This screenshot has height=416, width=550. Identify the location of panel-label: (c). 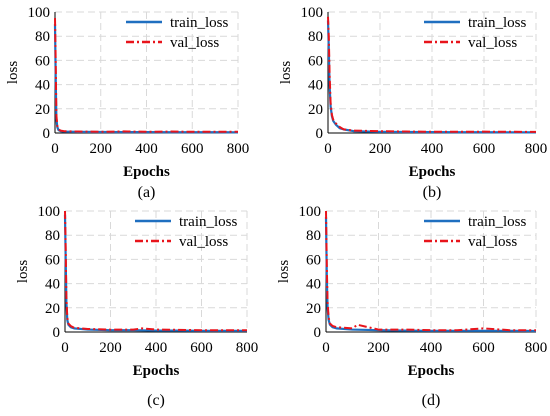
(156, 400).